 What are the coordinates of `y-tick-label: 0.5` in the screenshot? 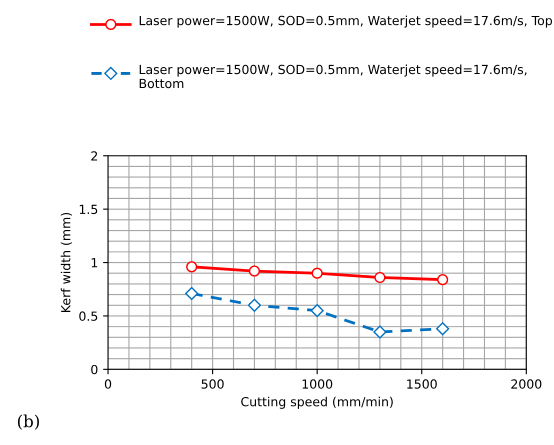 It's located at (88, 316).